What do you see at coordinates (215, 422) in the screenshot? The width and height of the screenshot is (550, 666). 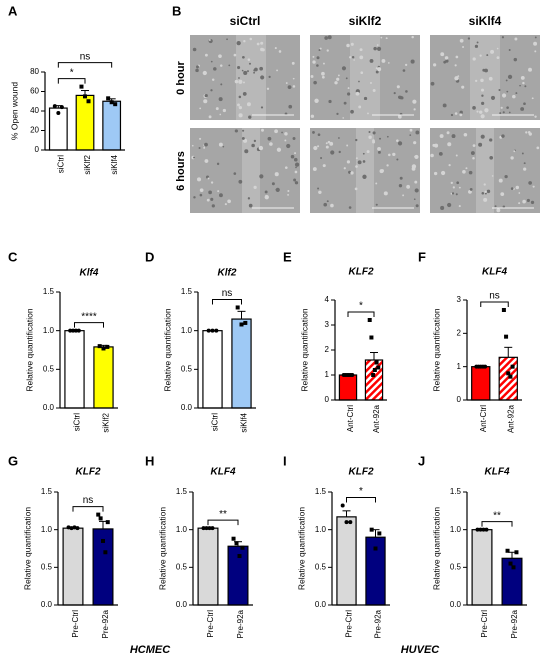 I see `x-tick-label: siCtrl` at bounding box center [215, 422].